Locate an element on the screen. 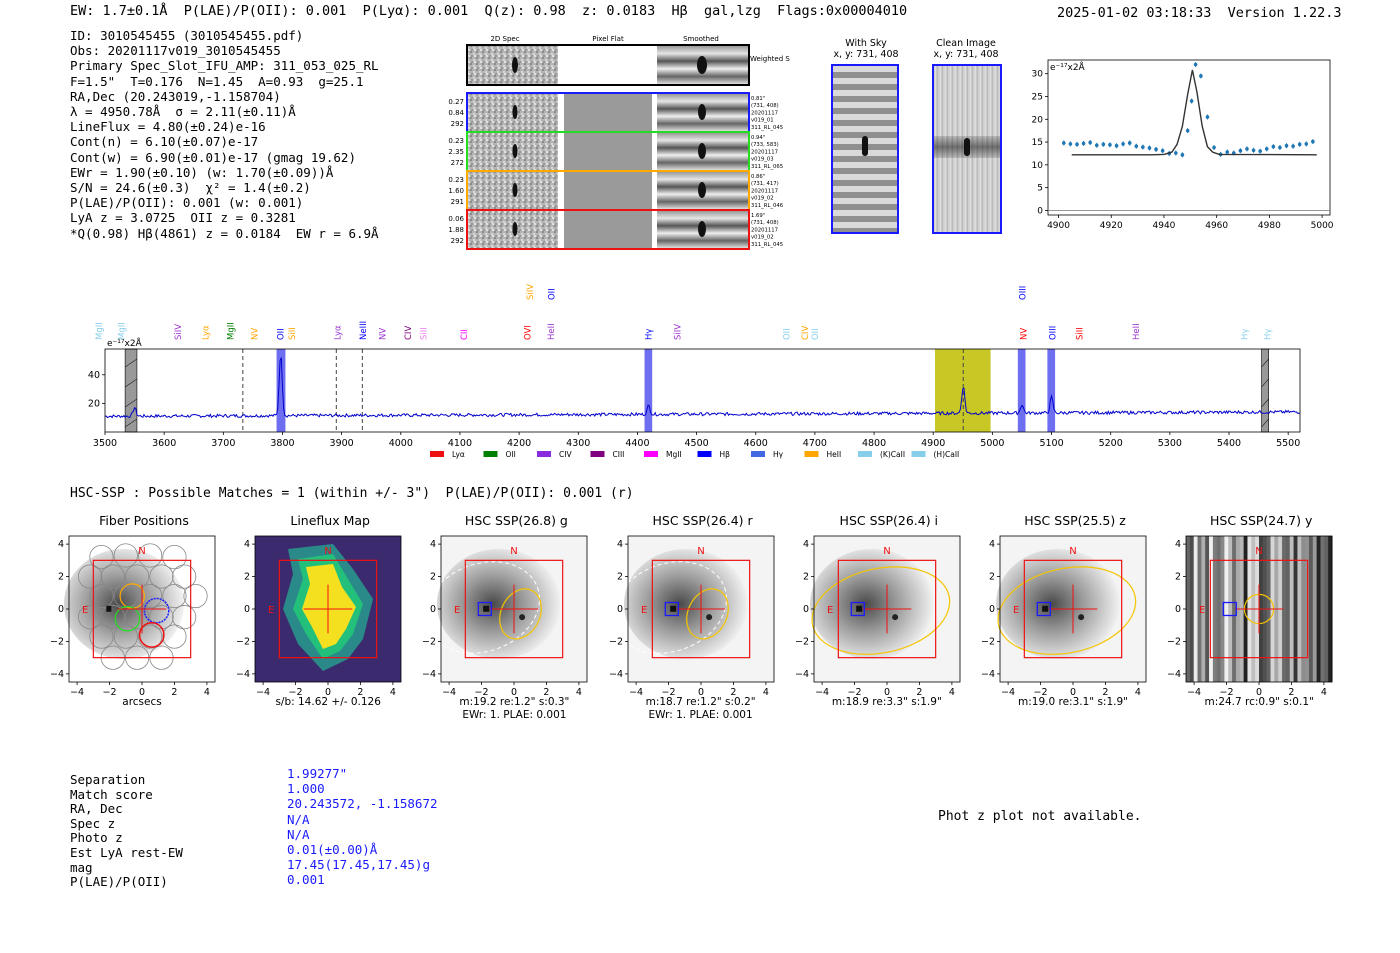  legend-label: Hβ is located at coordinates (725, 454).